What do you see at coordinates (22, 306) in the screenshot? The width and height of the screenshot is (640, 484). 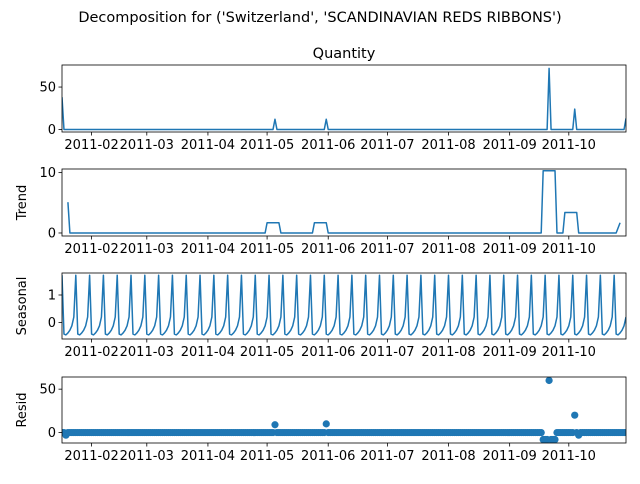 I see `seasonal-ylabel: Seasonal` at bounding box center [22, 306].